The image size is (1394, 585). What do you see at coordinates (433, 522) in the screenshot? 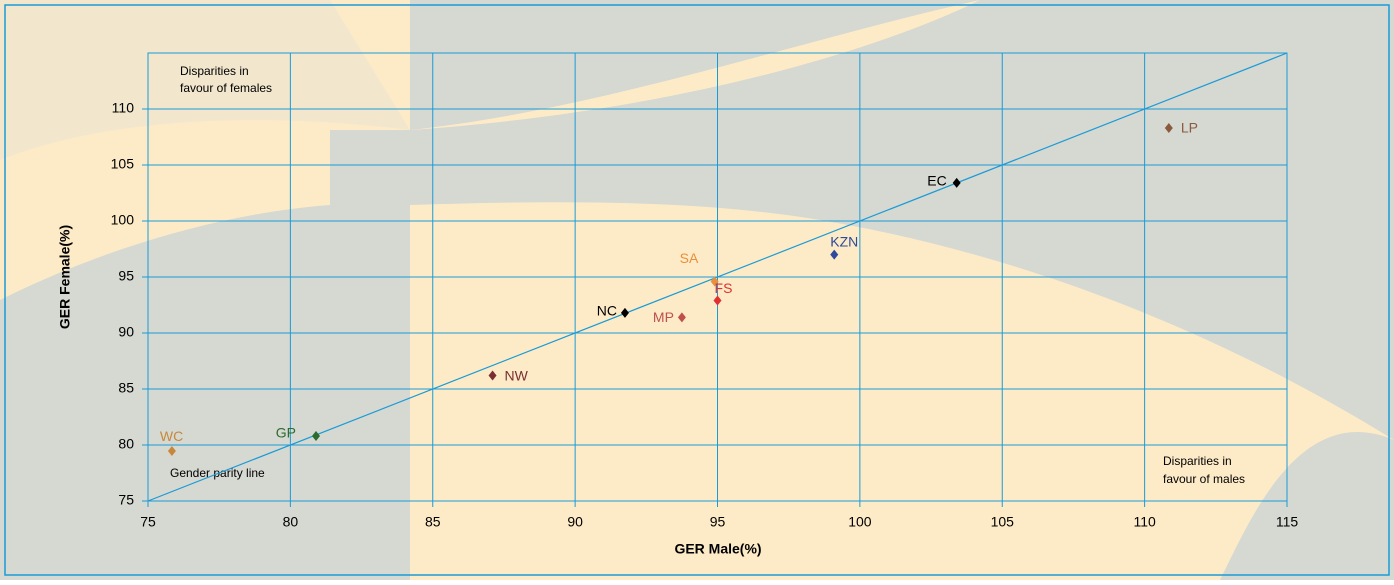
I see `x-tick-label: 85` at bounding box center [433, 522].